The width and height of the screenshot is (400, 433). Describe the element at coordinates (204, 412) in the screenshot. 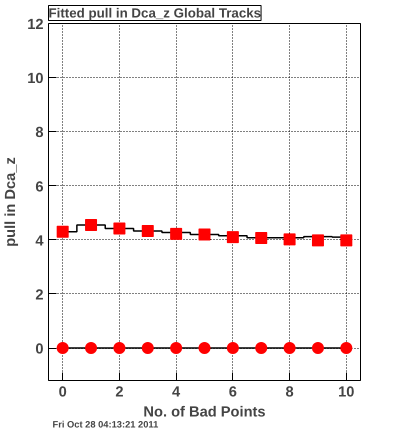

I see `x-axis-title: No. of Bad Points` at that location.